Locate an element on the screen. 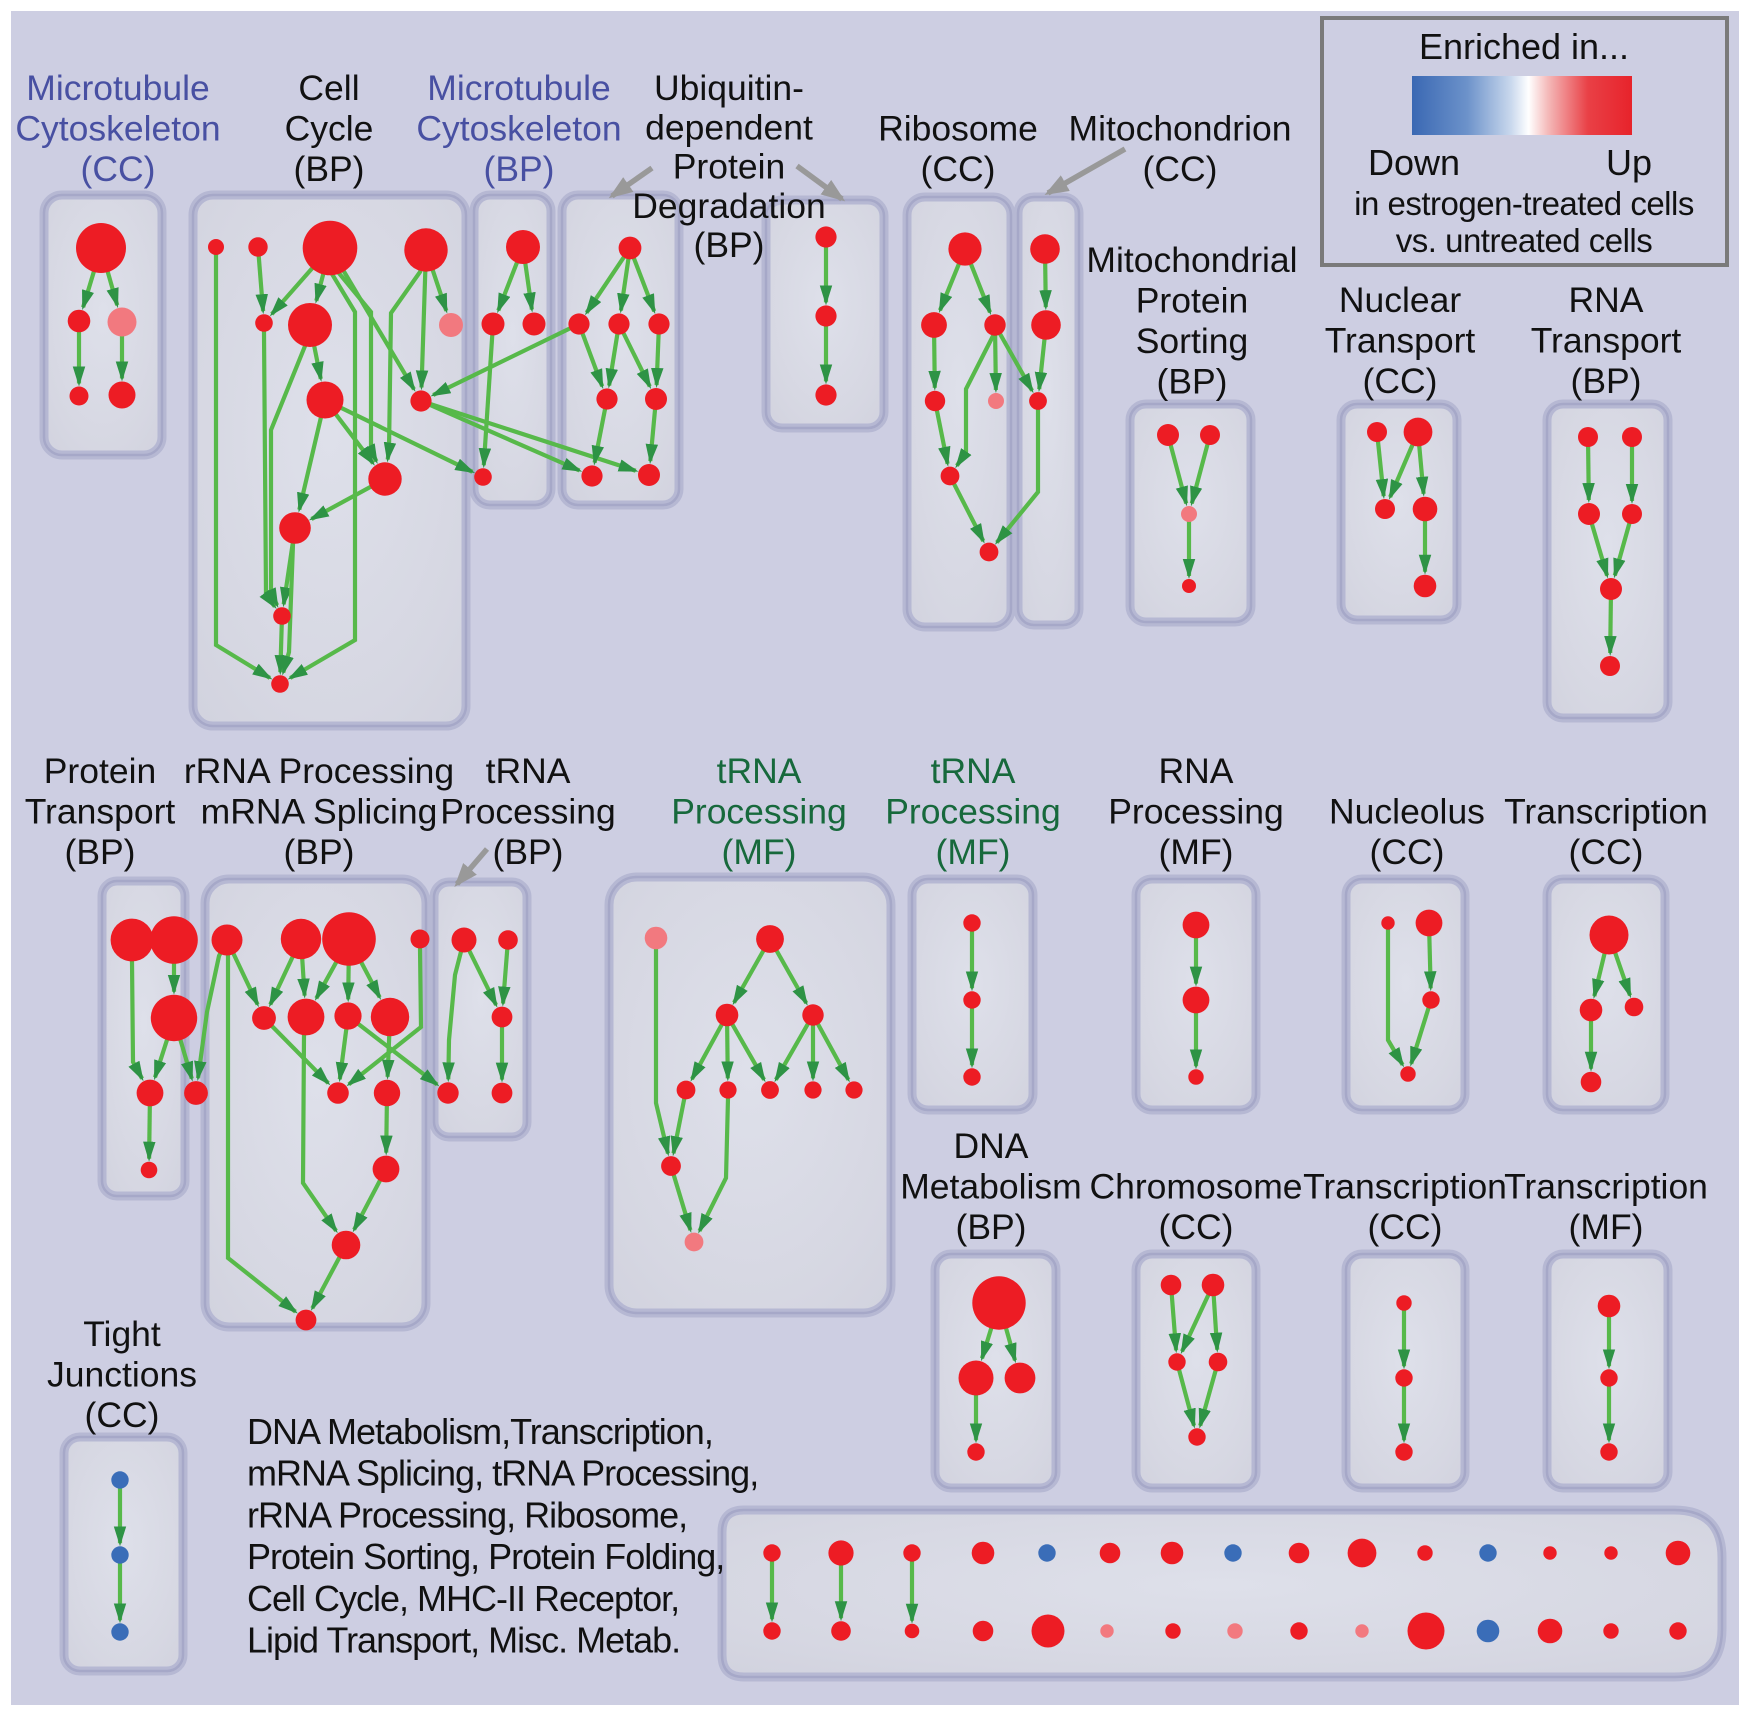 The height and width of the screenshot is (1715, 1750). svg-text: Mitochondrion is located at coordinates (1180, 129).